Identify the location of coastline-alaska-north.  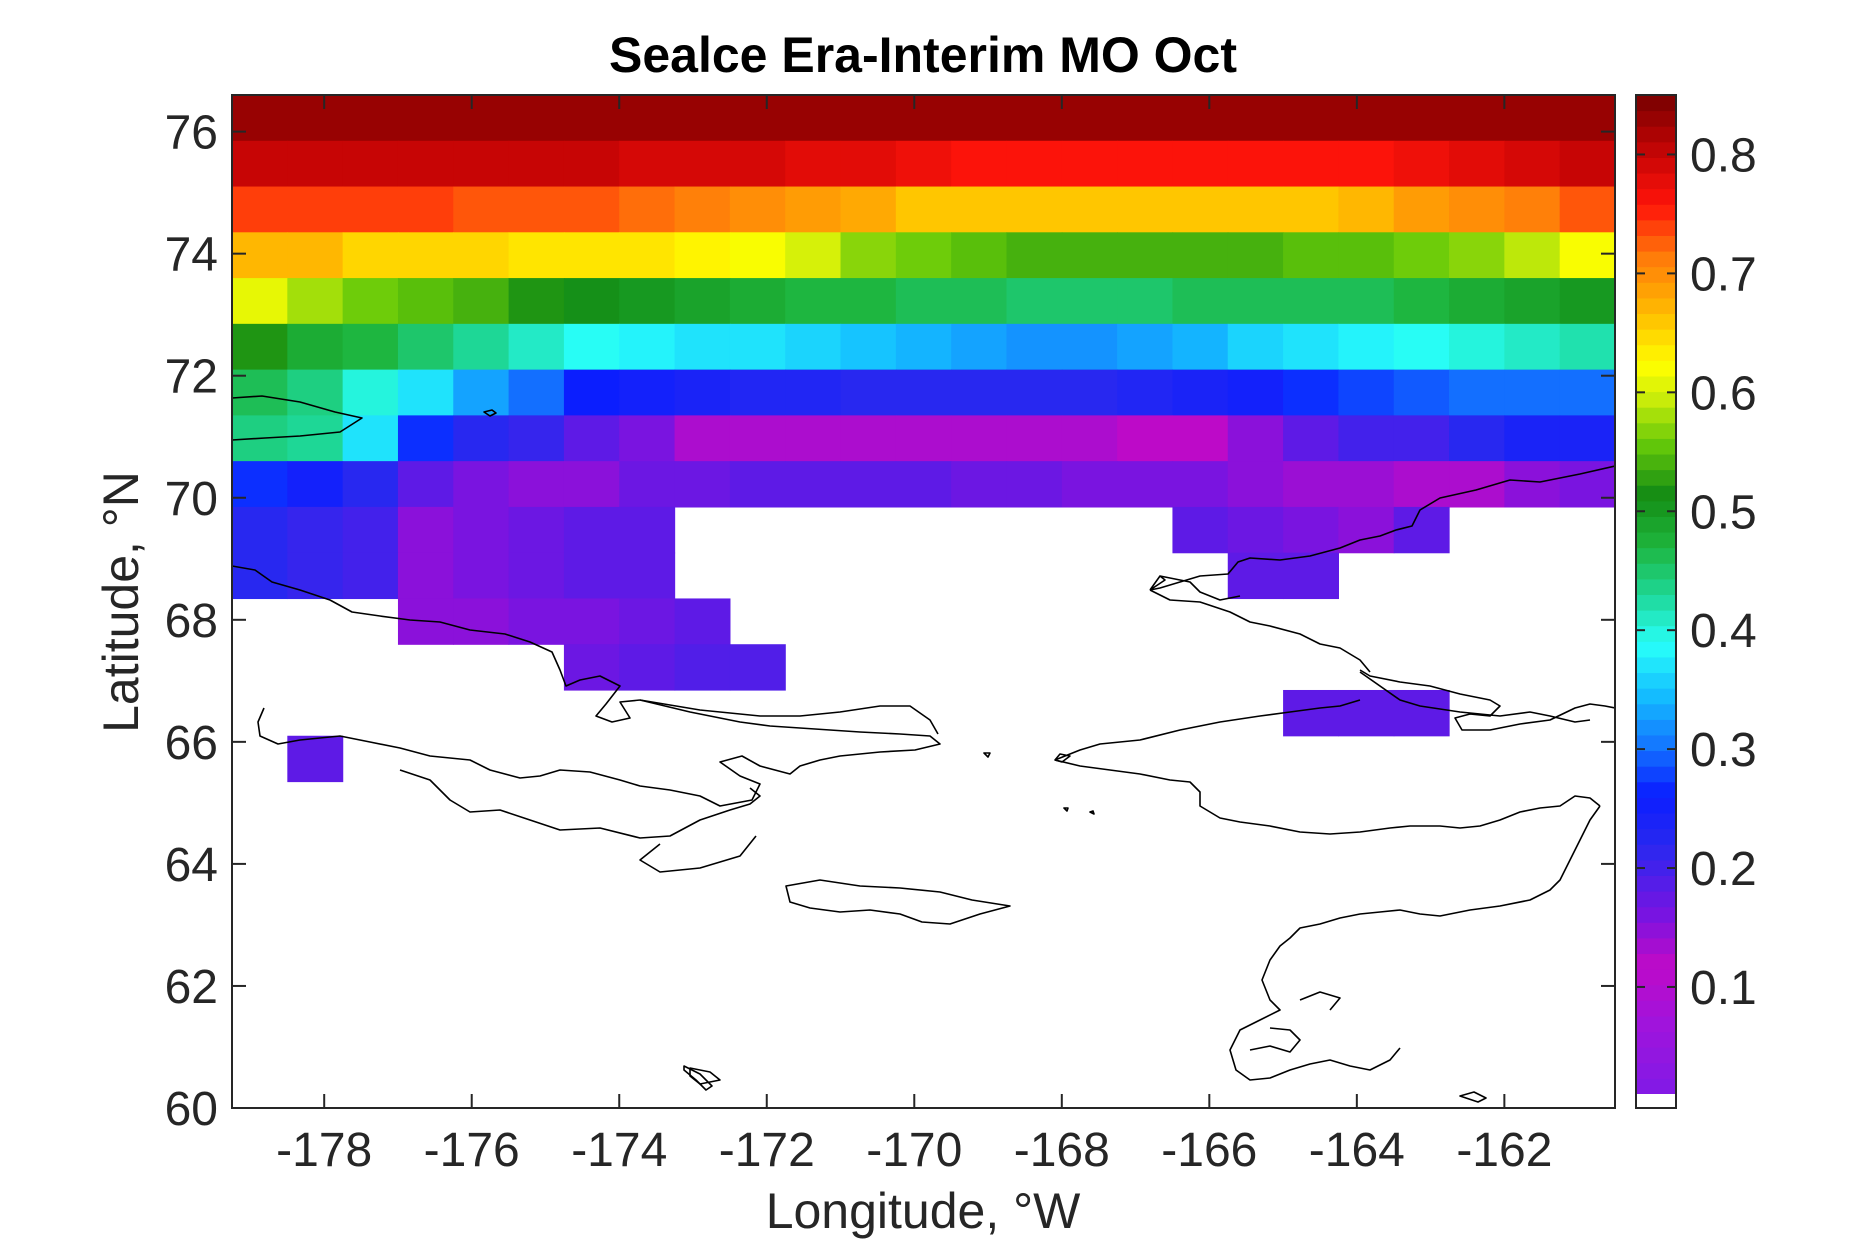
(1382, 528).